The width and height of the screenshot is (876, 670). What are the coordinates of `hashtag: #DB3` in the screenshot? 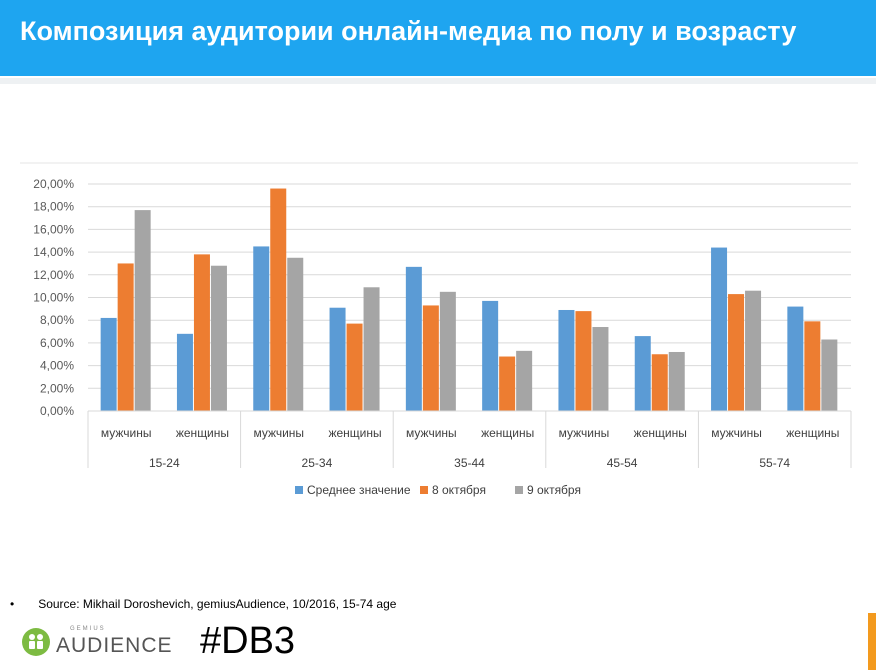 It's located at (248, 641).